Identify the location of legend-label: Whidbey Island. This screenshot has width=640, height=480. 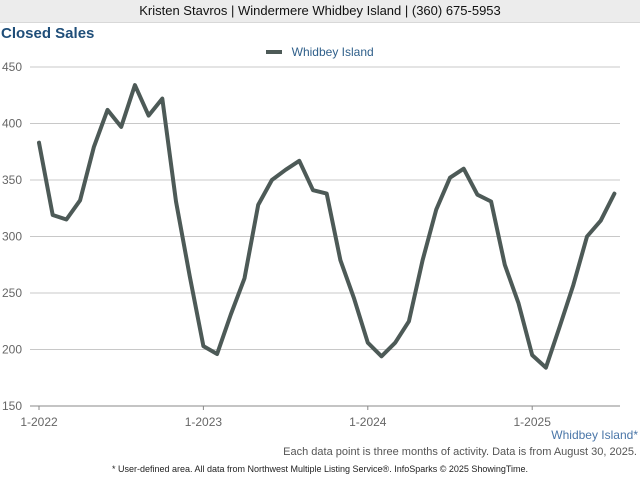
(332, 52).